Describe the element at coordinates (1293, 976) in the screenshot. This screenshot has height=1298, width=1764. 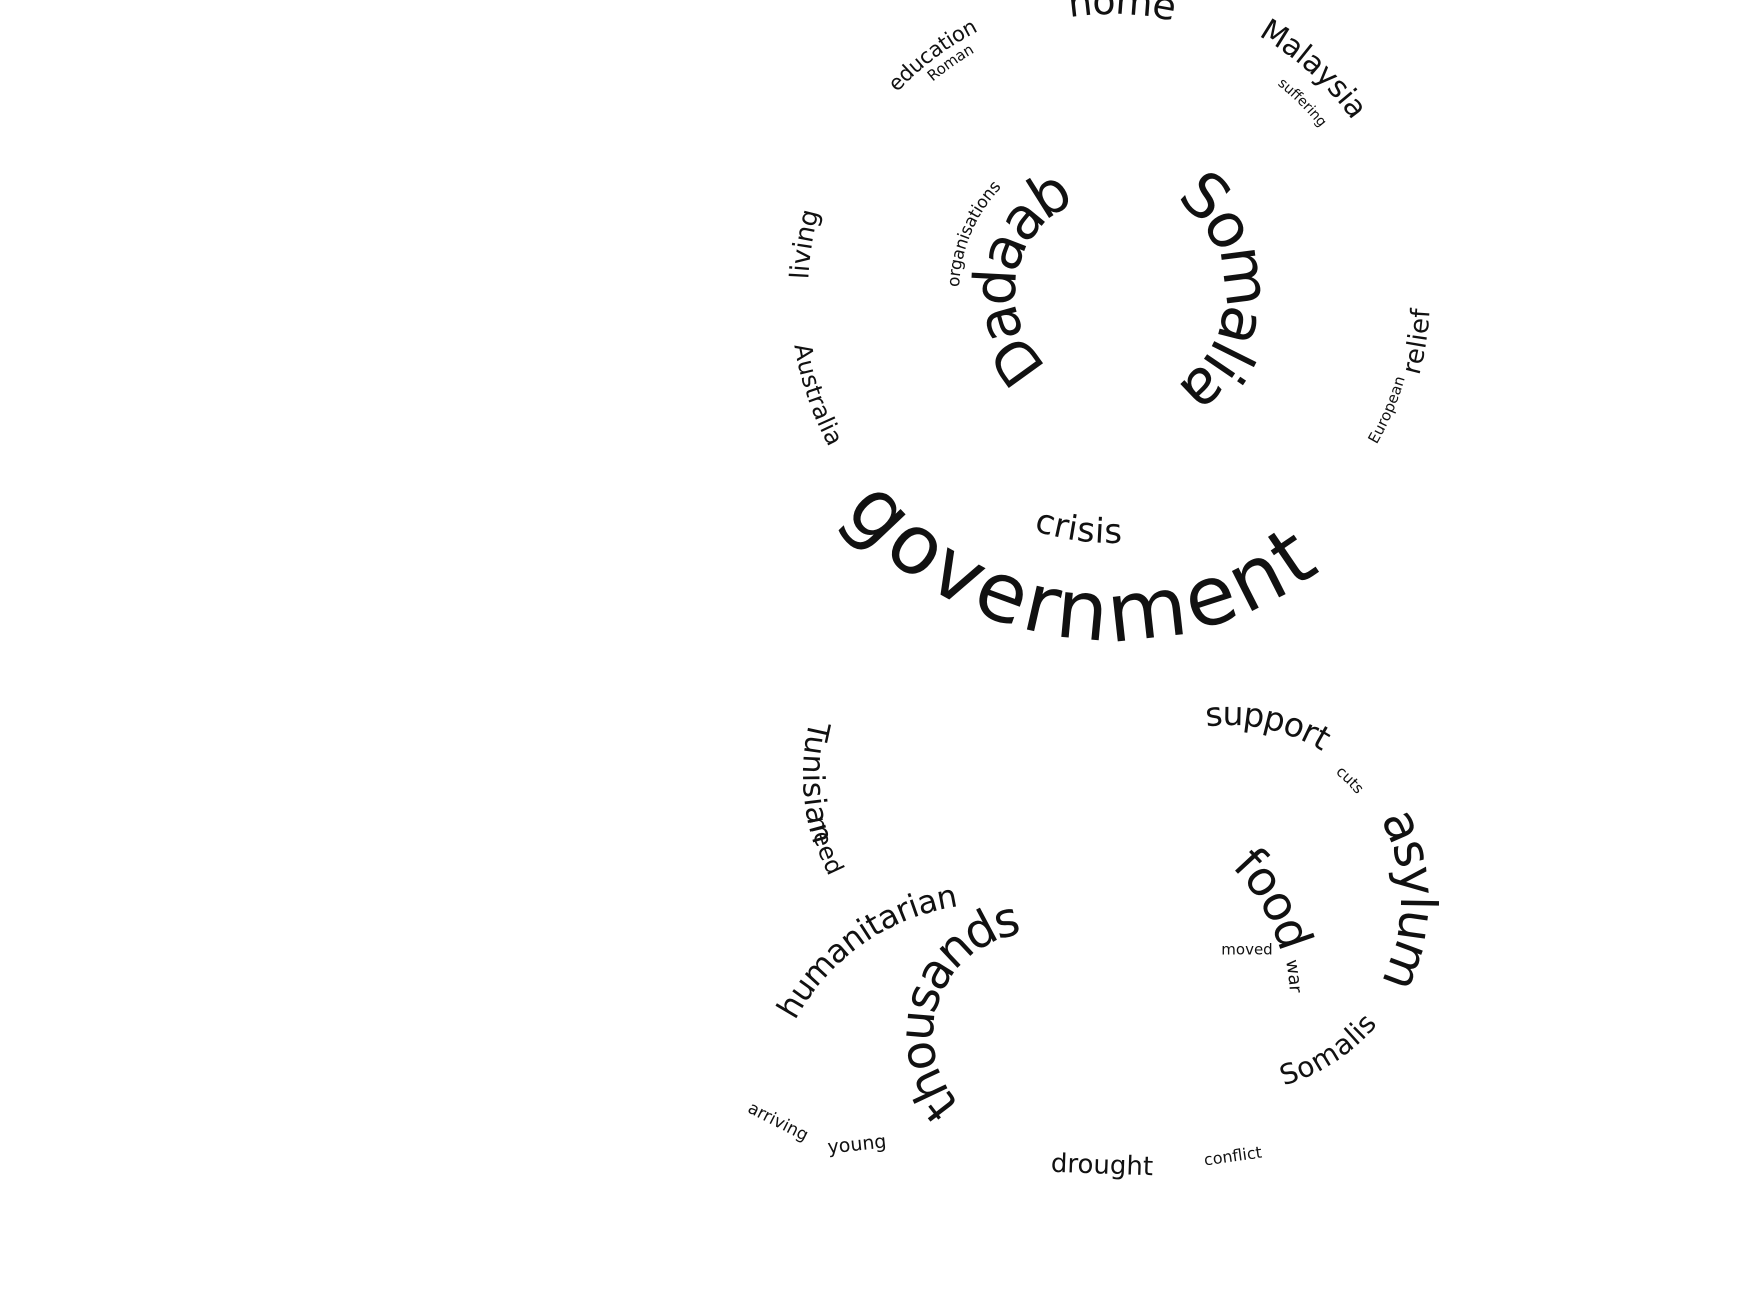
I see `word-war: war` at that location.